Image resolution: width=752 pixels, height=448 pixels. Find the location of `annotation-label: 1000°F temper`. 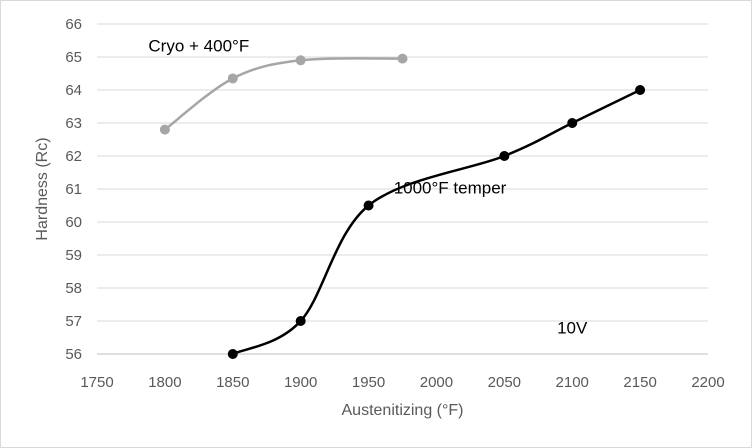

annotation-label: 1000°F temper is located at coordinates (450, 187).